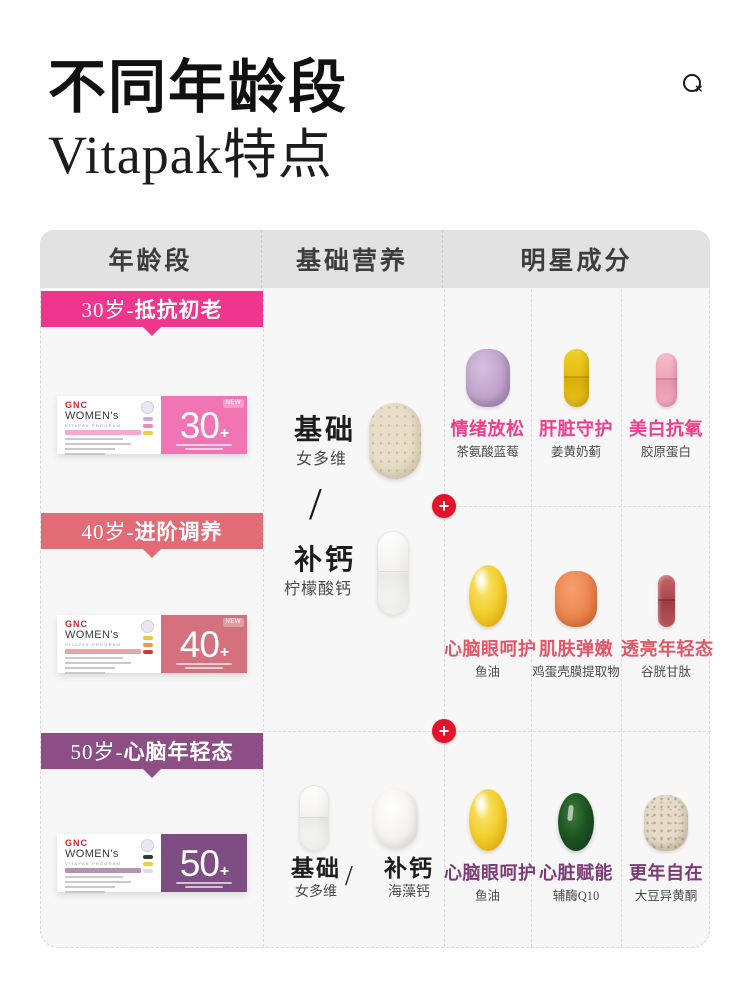  What do you see at coordinates (621, 618) in the screenshot?
I see `sub-column-divider` at bounding box center [621, 618].